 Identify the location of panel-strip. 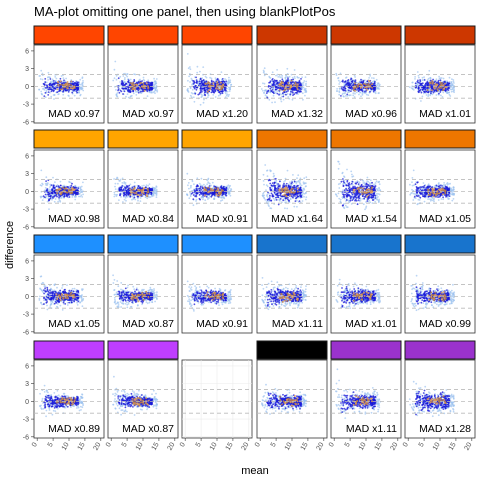
(143, 35).